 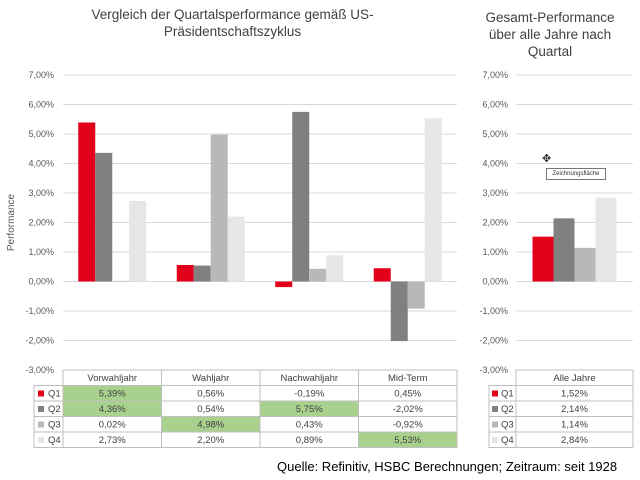 What do you see at coordinates (507, 394) in the screenshot?
I see `right-table-row-label: Q1` at bounding box center [507, 394].